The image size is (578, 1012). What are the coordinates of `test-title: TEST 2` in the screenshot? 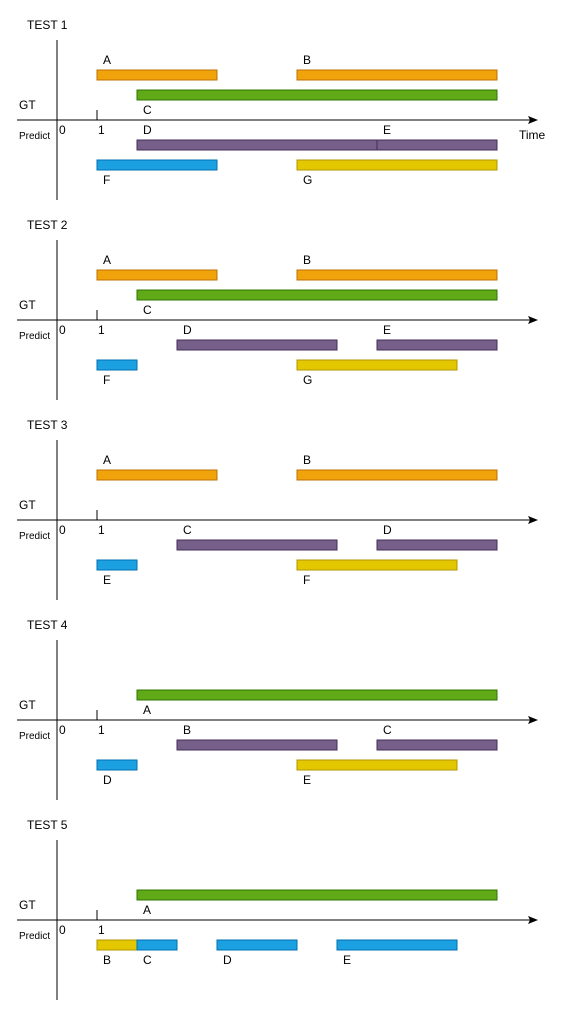 It's located at (47, 225).